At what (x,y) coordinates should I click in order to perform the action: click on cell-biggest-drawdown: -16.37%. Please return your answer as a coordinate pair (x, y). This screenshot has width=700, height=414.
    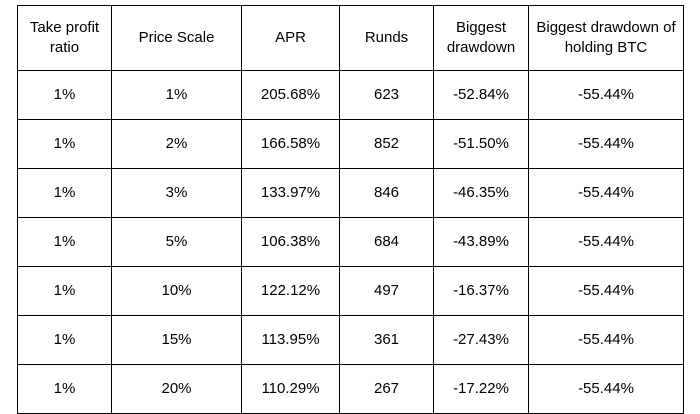
    Looking at the image, I should click on (481, 291).